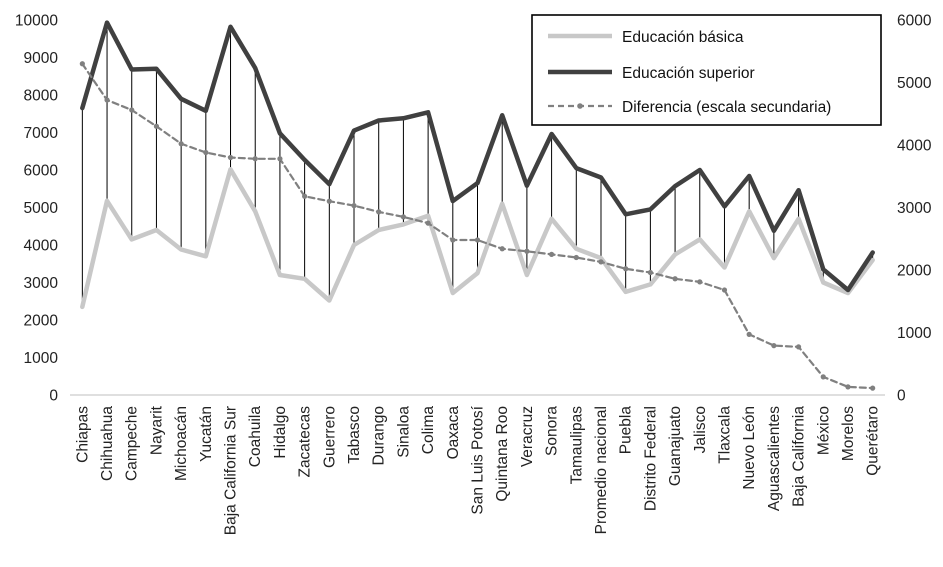 This screenshot has height=567, width=943. Describe the element at coordinates (848, 433) in the screenshot. I see `category-label-morelos: Morelos` at that location.